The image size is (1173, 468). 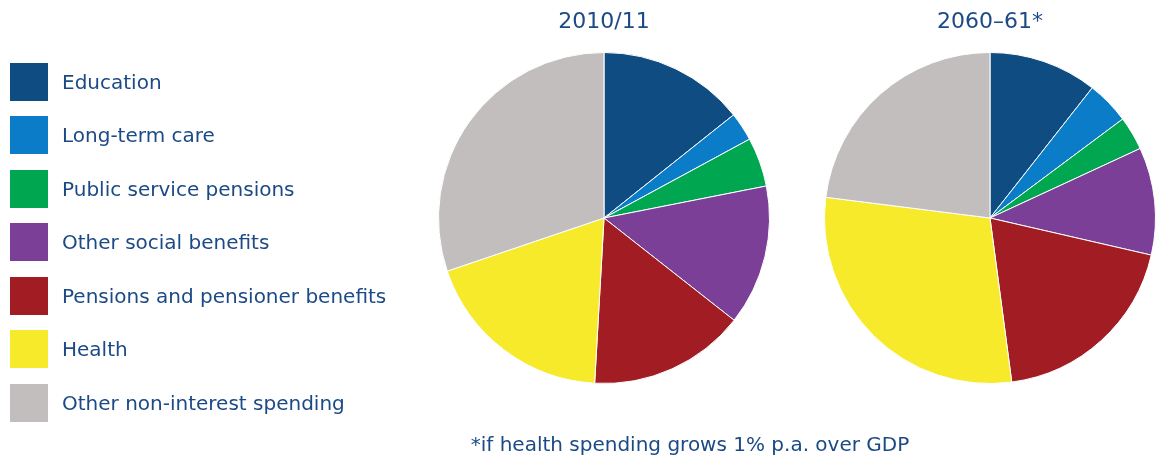 I want to click on legend-label: Other social benefits, so click(x=166, y=242).